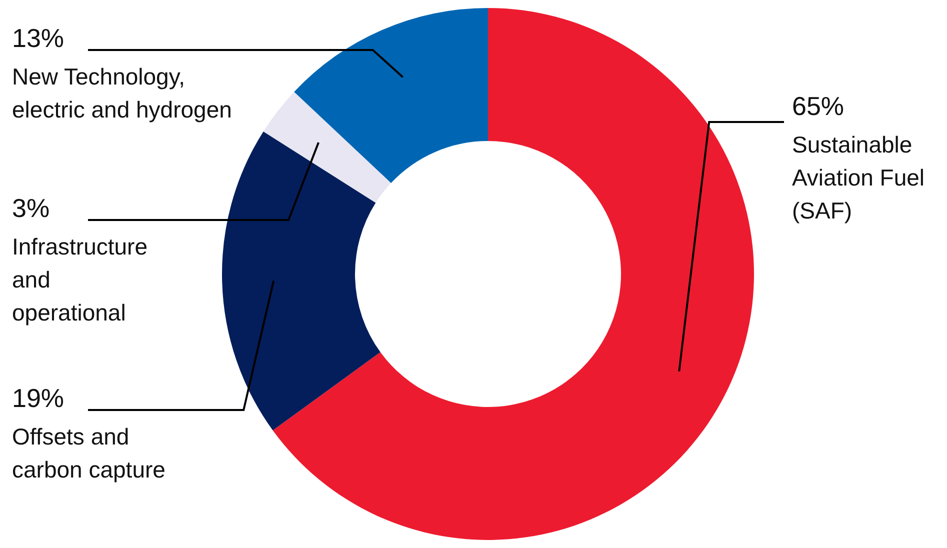  I want to click on slice-label: New Technology, electric and hydrogen, so click(122, 92).